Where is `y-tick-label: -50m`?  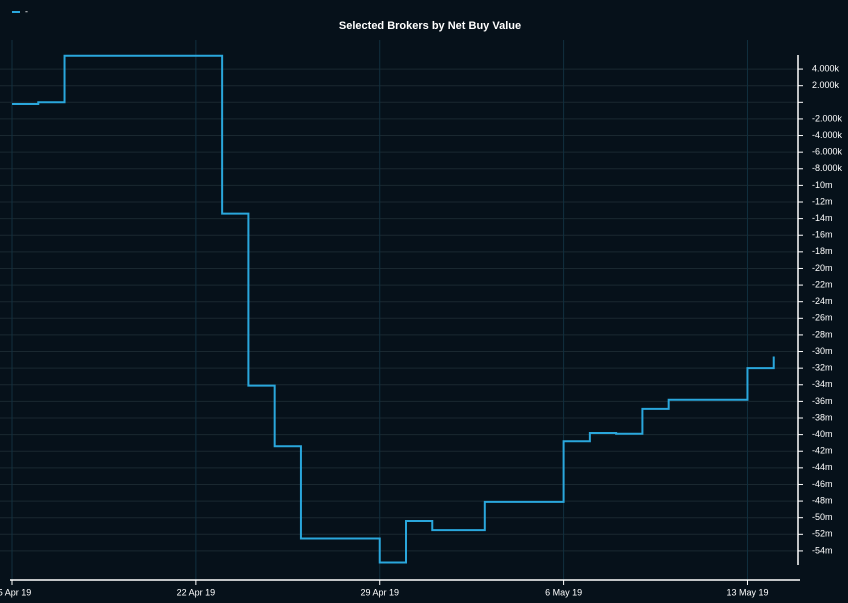 y-tick-label: -50m is located at coordinates (822, 517).